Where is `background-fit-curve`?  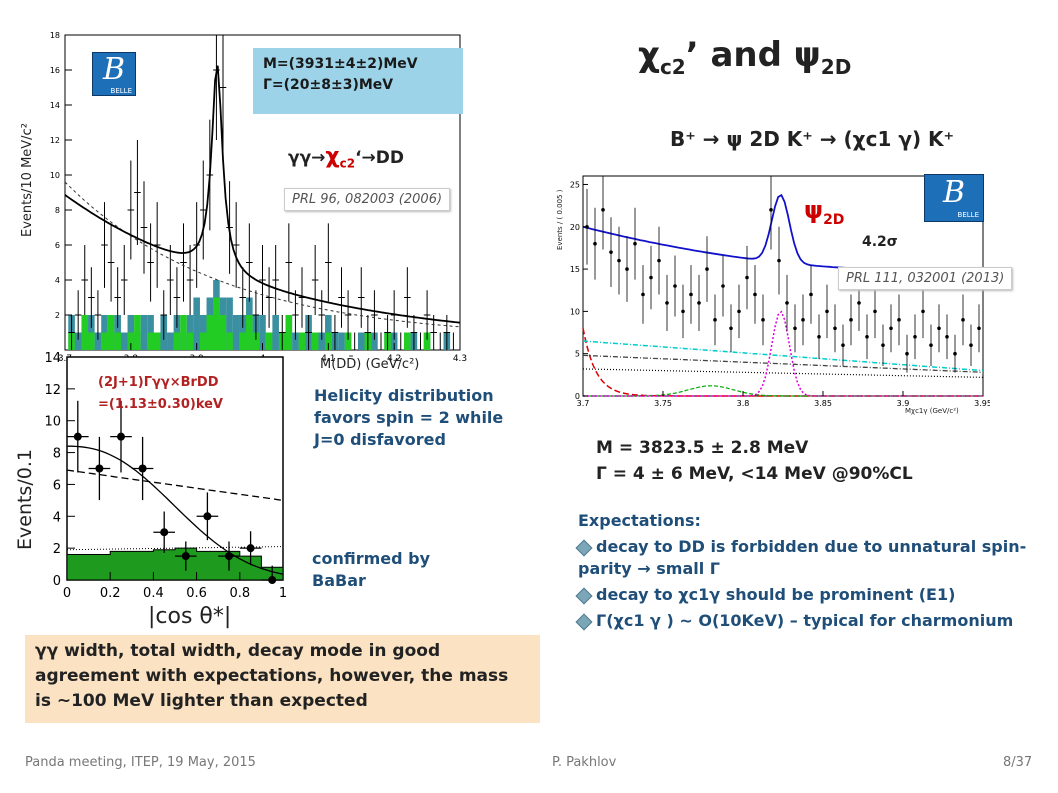
background-fit-curve is located at coordinates (262, 254).